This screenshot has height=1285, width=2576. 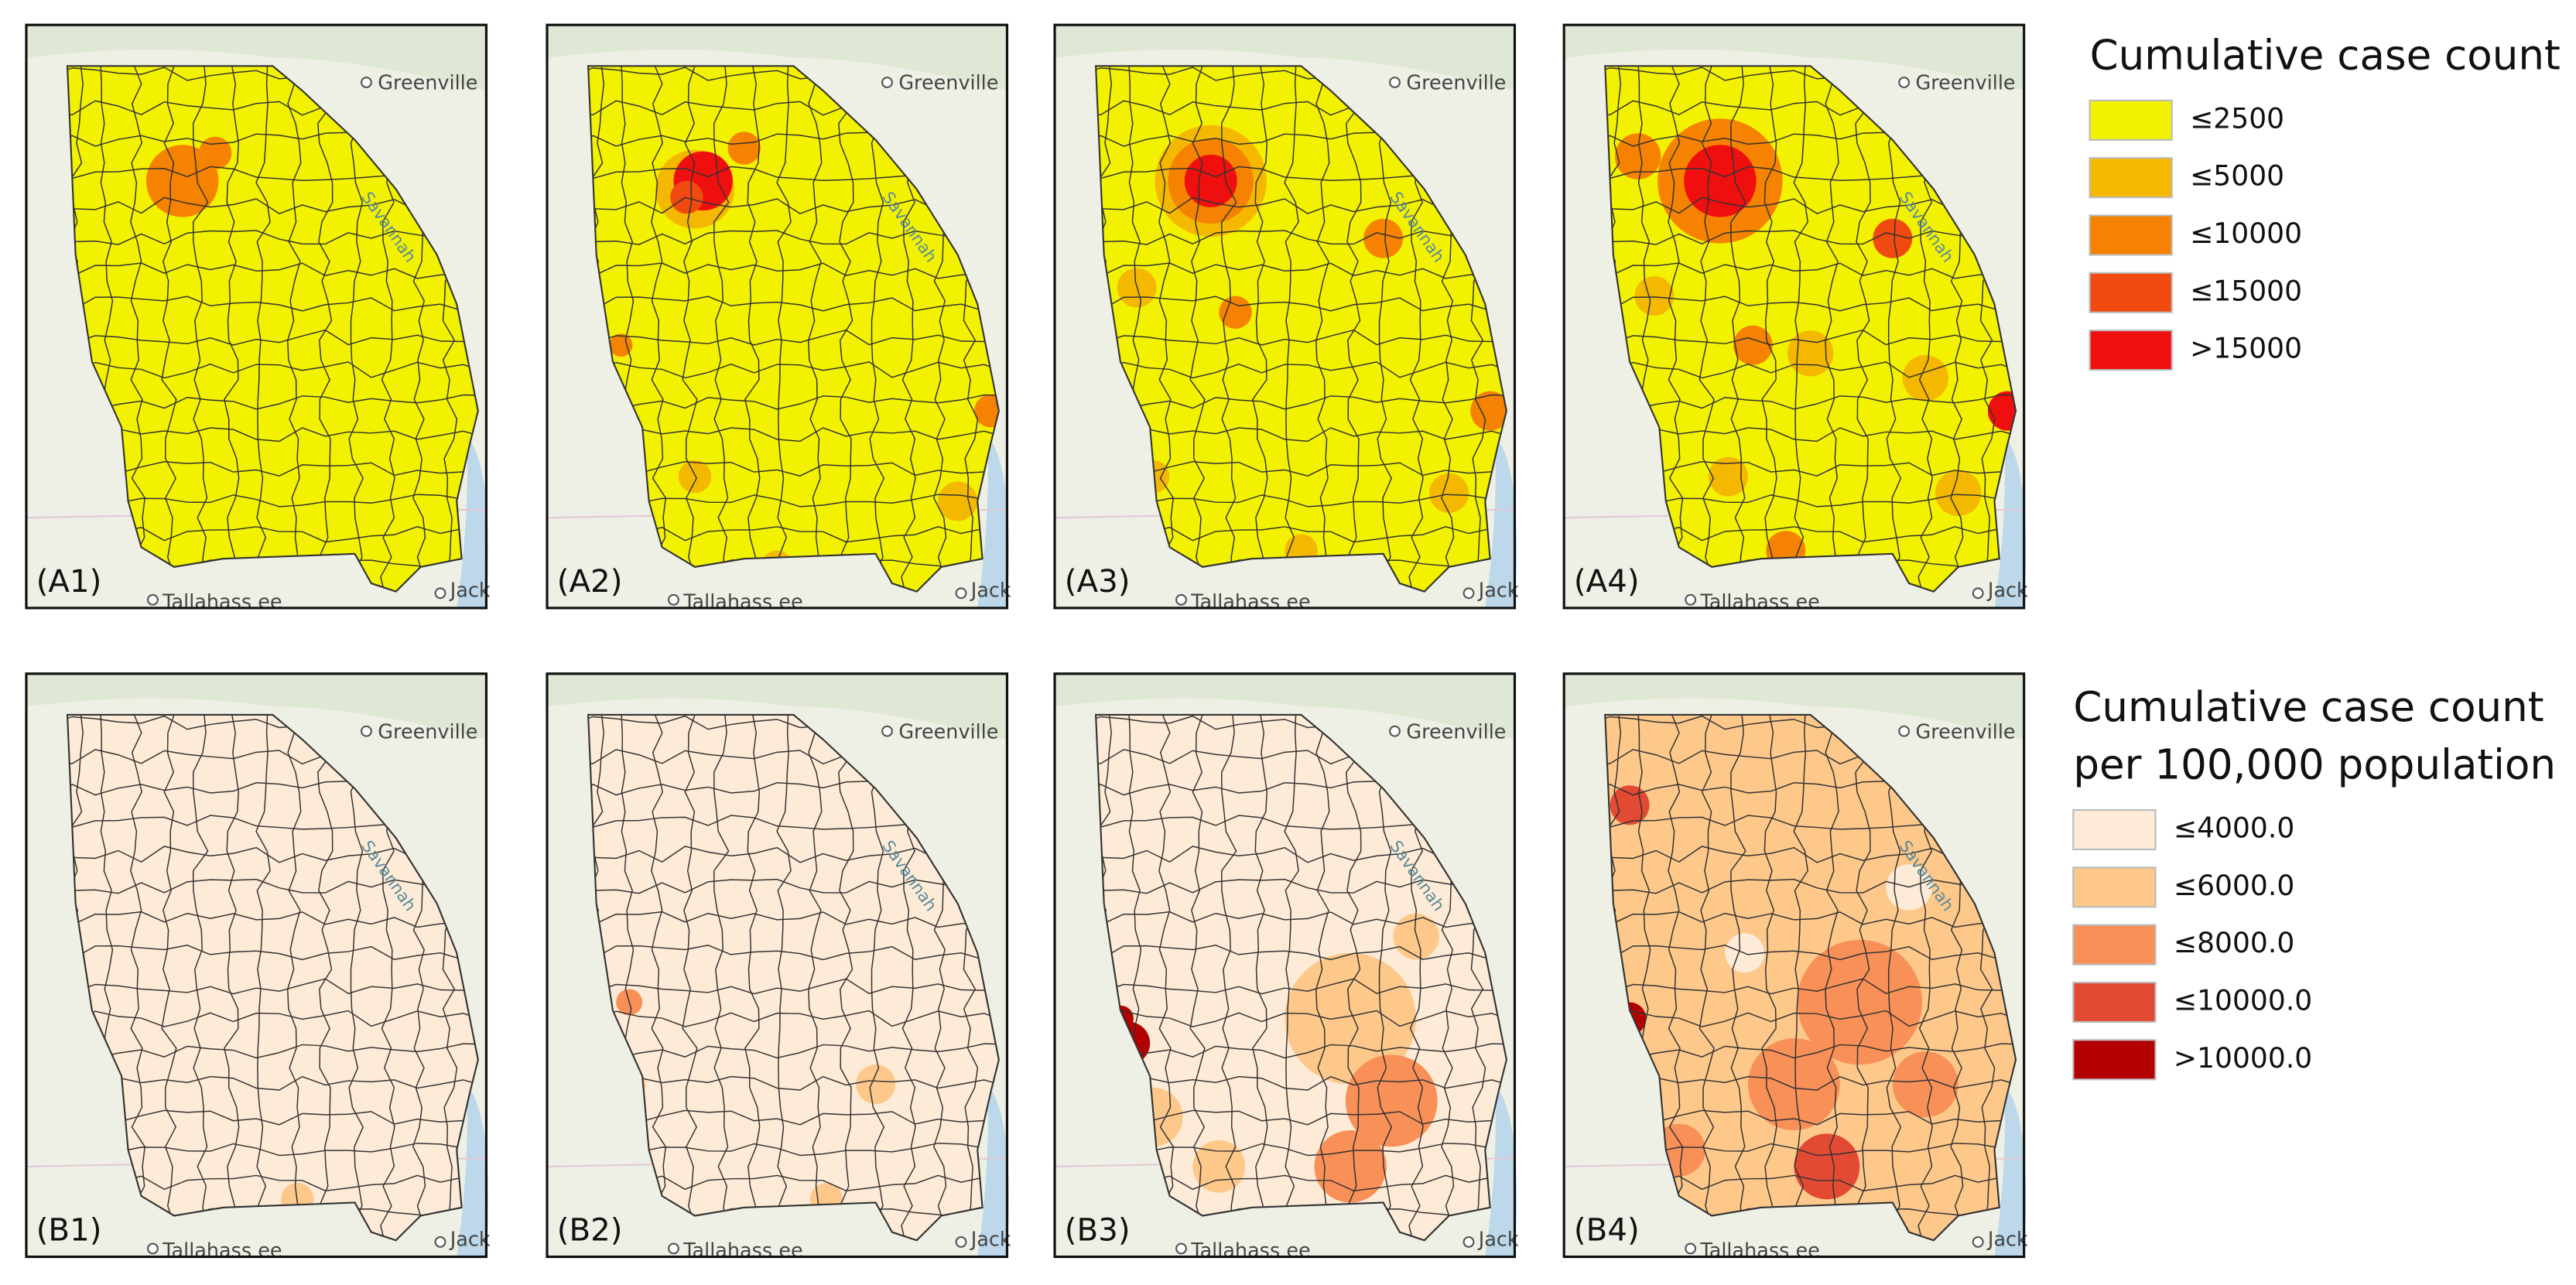 What do you see at coordinates (2237, 119) in the screenshot?
I see `legend-label: ≤2500` at bounding box center [2237, 119].